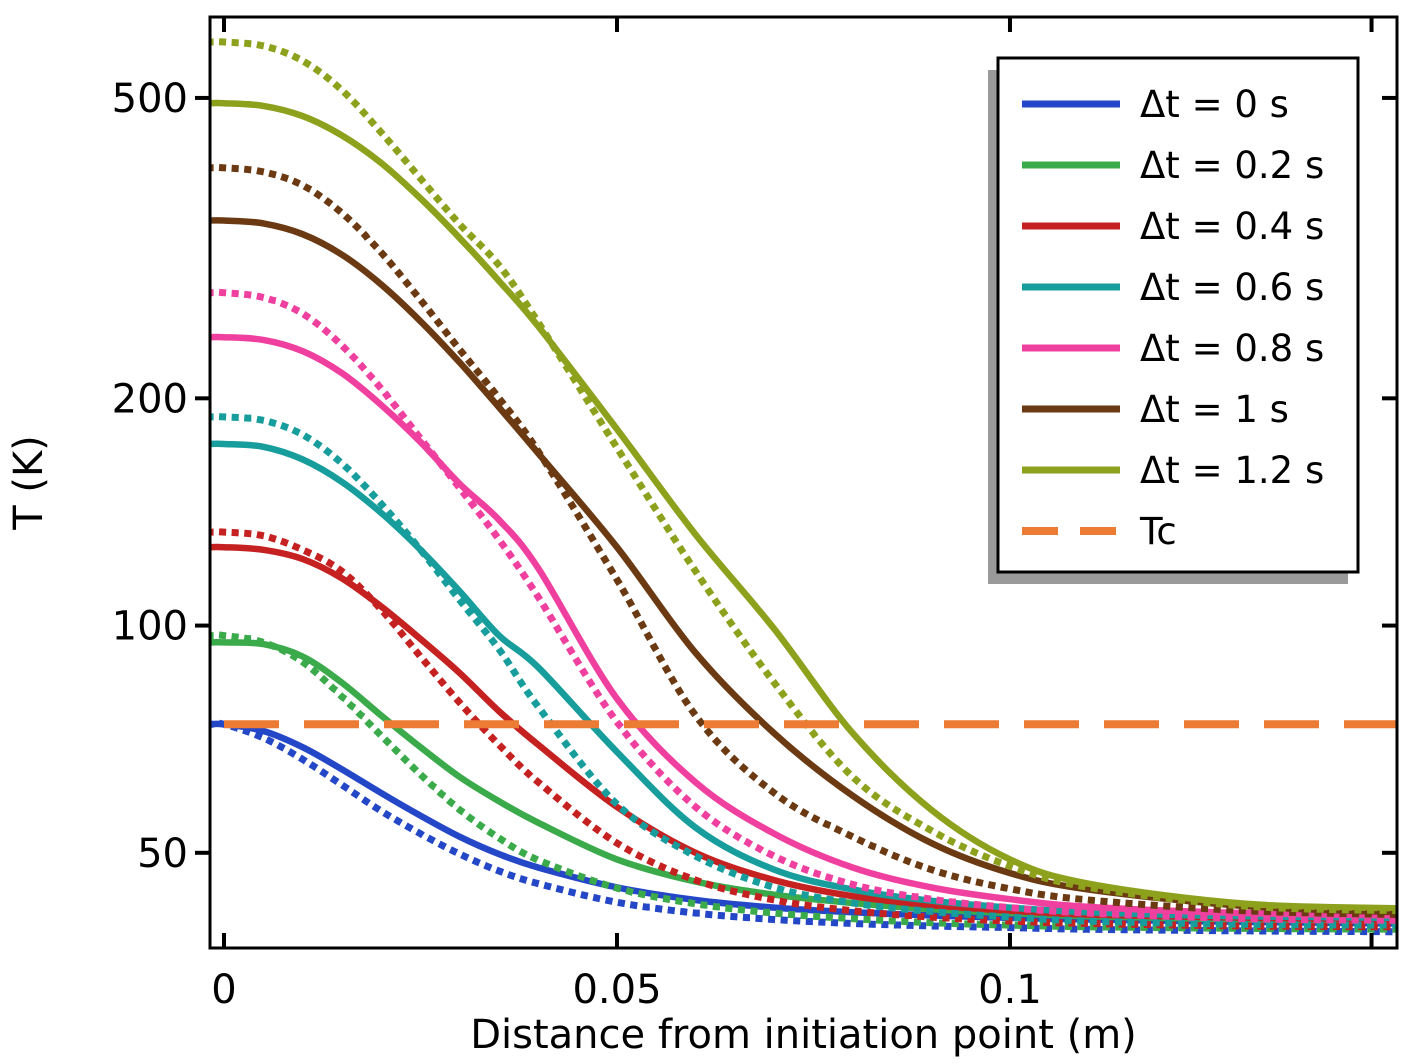 Image resolution: width=1417 pixels, height=1063 pixels. I want to click on legend-label-tc: Tc, so click(1158, 531).